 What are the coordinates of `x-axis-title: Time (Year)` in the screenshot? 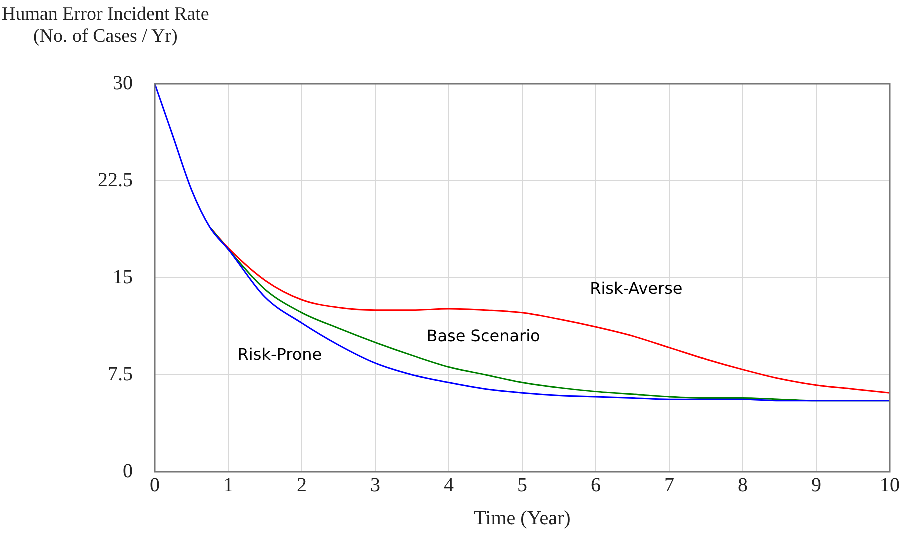 It's located at (522, 518).